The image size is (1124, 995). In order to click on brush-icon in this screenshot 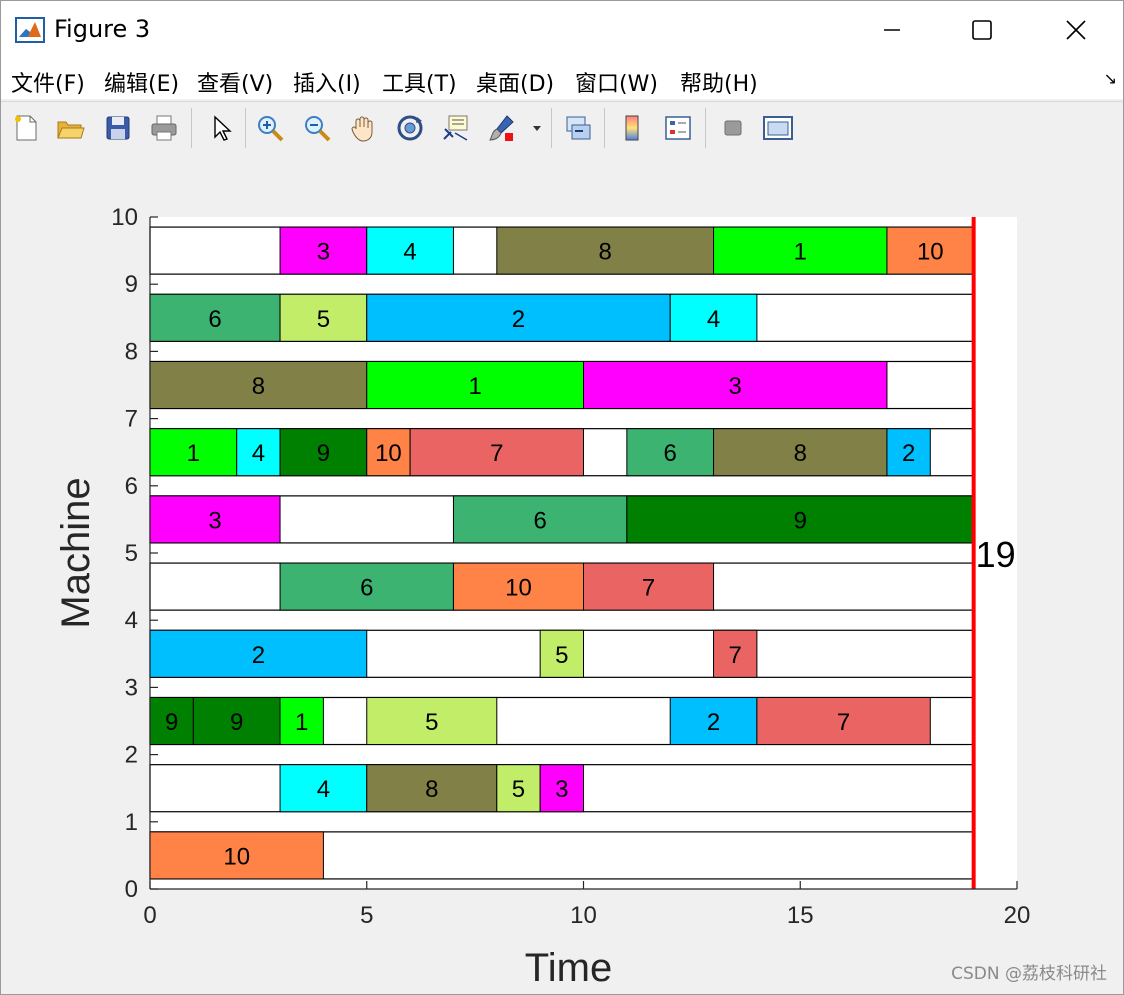, I will do `click(501, 128)`.